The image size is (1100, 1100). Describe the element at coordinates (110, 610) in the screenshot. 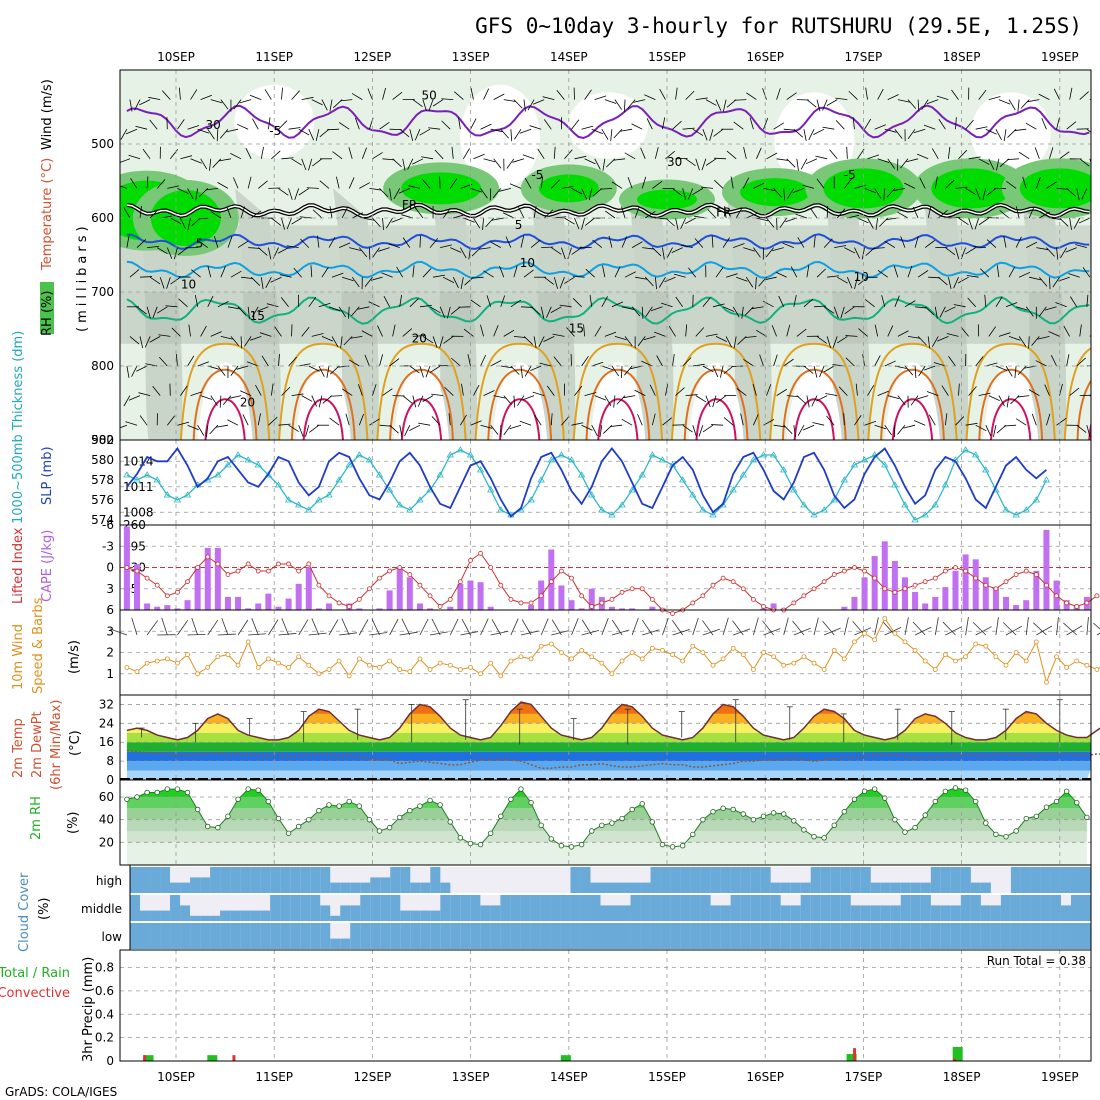

I see `li-tick: 6` at that location.